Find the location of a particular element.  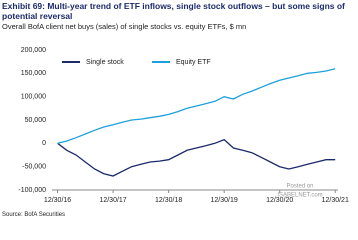

series-line is located at coordinates (196, 157).